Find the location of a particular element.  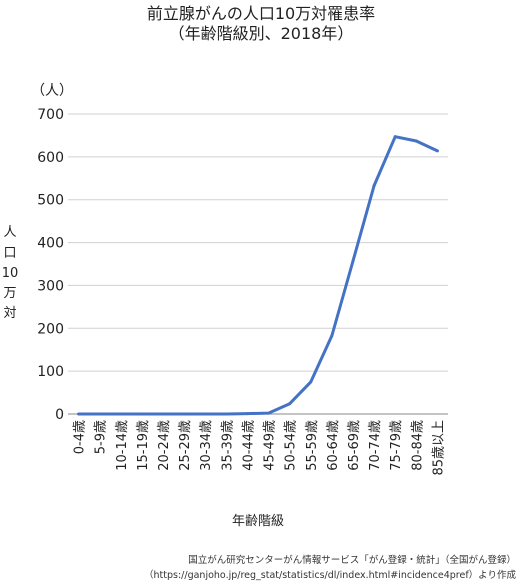

y-axis-label: 人口 10 万対 is located at coordinates (10, 273).